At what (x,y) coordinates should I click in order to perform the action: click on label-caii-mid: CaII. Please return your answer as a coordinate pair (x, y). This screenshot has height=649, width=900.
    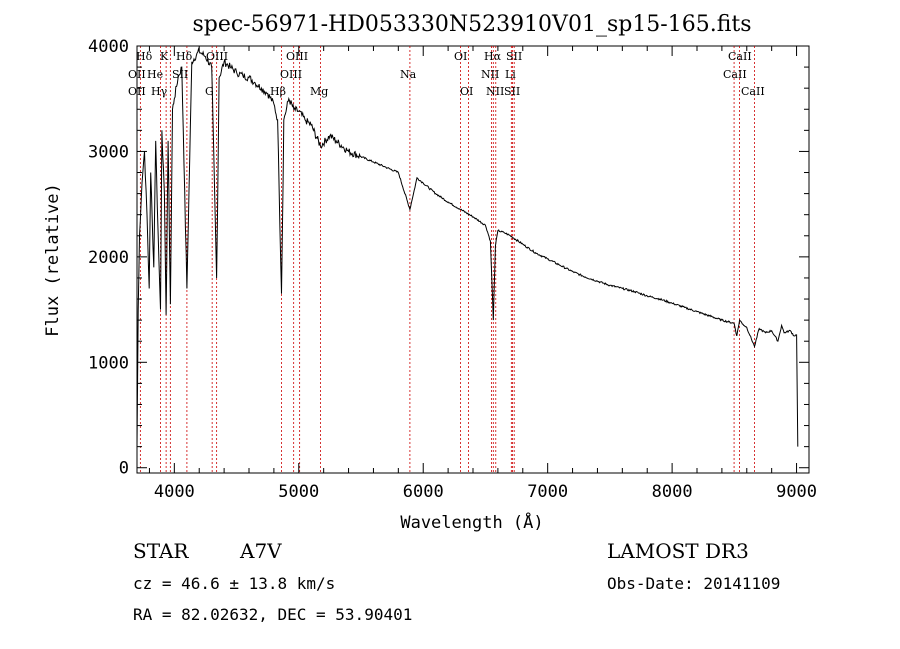
    Looking at the image, I should click on (735, 74).